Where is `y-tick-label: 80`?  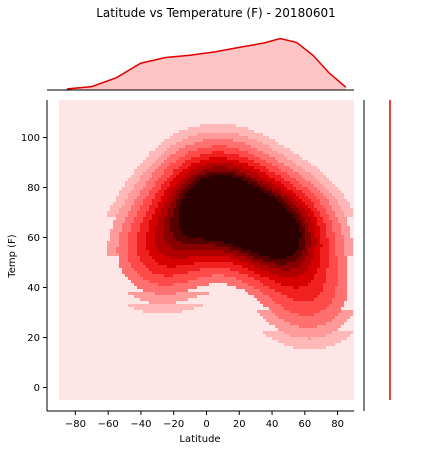 y-tick-label: 80 is located at coordinates (33, 188).